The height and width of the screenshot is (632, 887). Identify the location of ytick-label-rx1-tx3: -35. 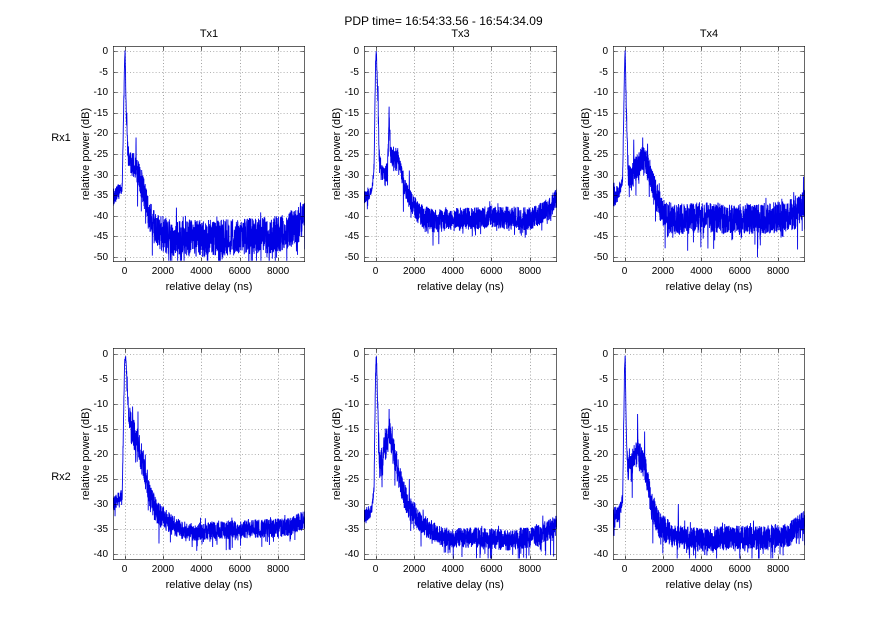
(351, 196).